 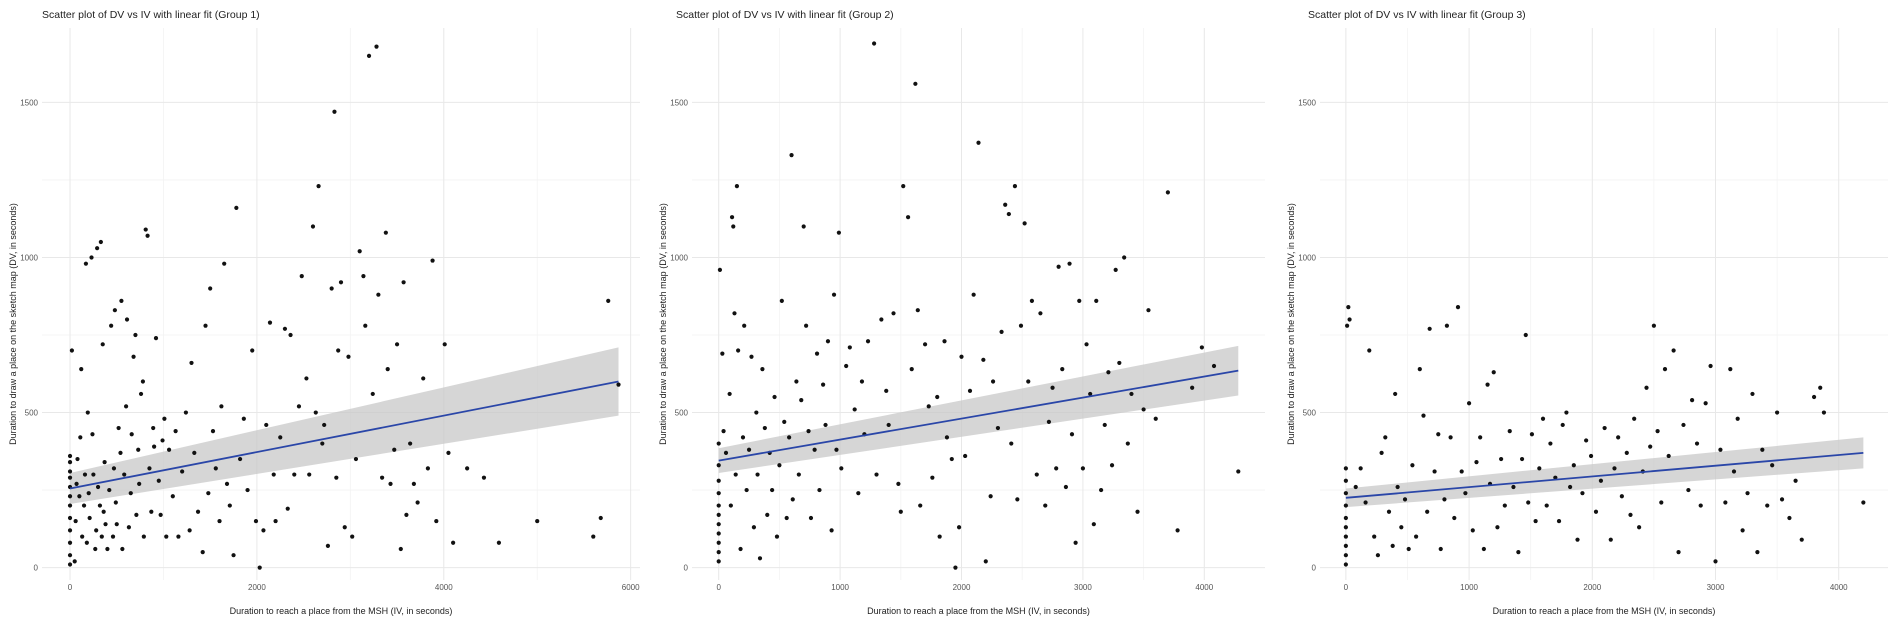 What do you see at coordinates (840, 587) in the screenshot?
I see `x-tick-label: 1000` at bounding box center [840, 587].